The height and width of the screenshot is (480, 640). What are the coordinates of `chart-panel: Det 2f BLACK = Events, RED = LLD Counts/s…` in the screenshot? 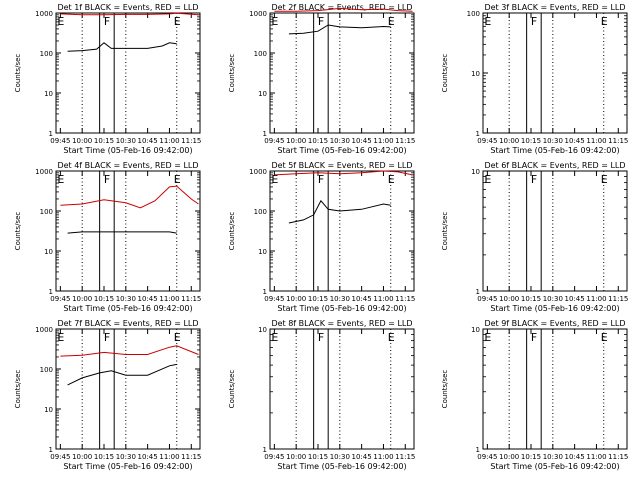 It's located at (321, 79).